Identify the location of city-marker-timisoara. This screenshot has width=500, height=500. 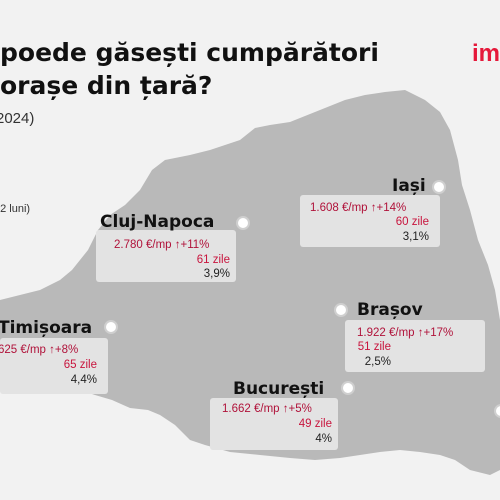
(111, 327).